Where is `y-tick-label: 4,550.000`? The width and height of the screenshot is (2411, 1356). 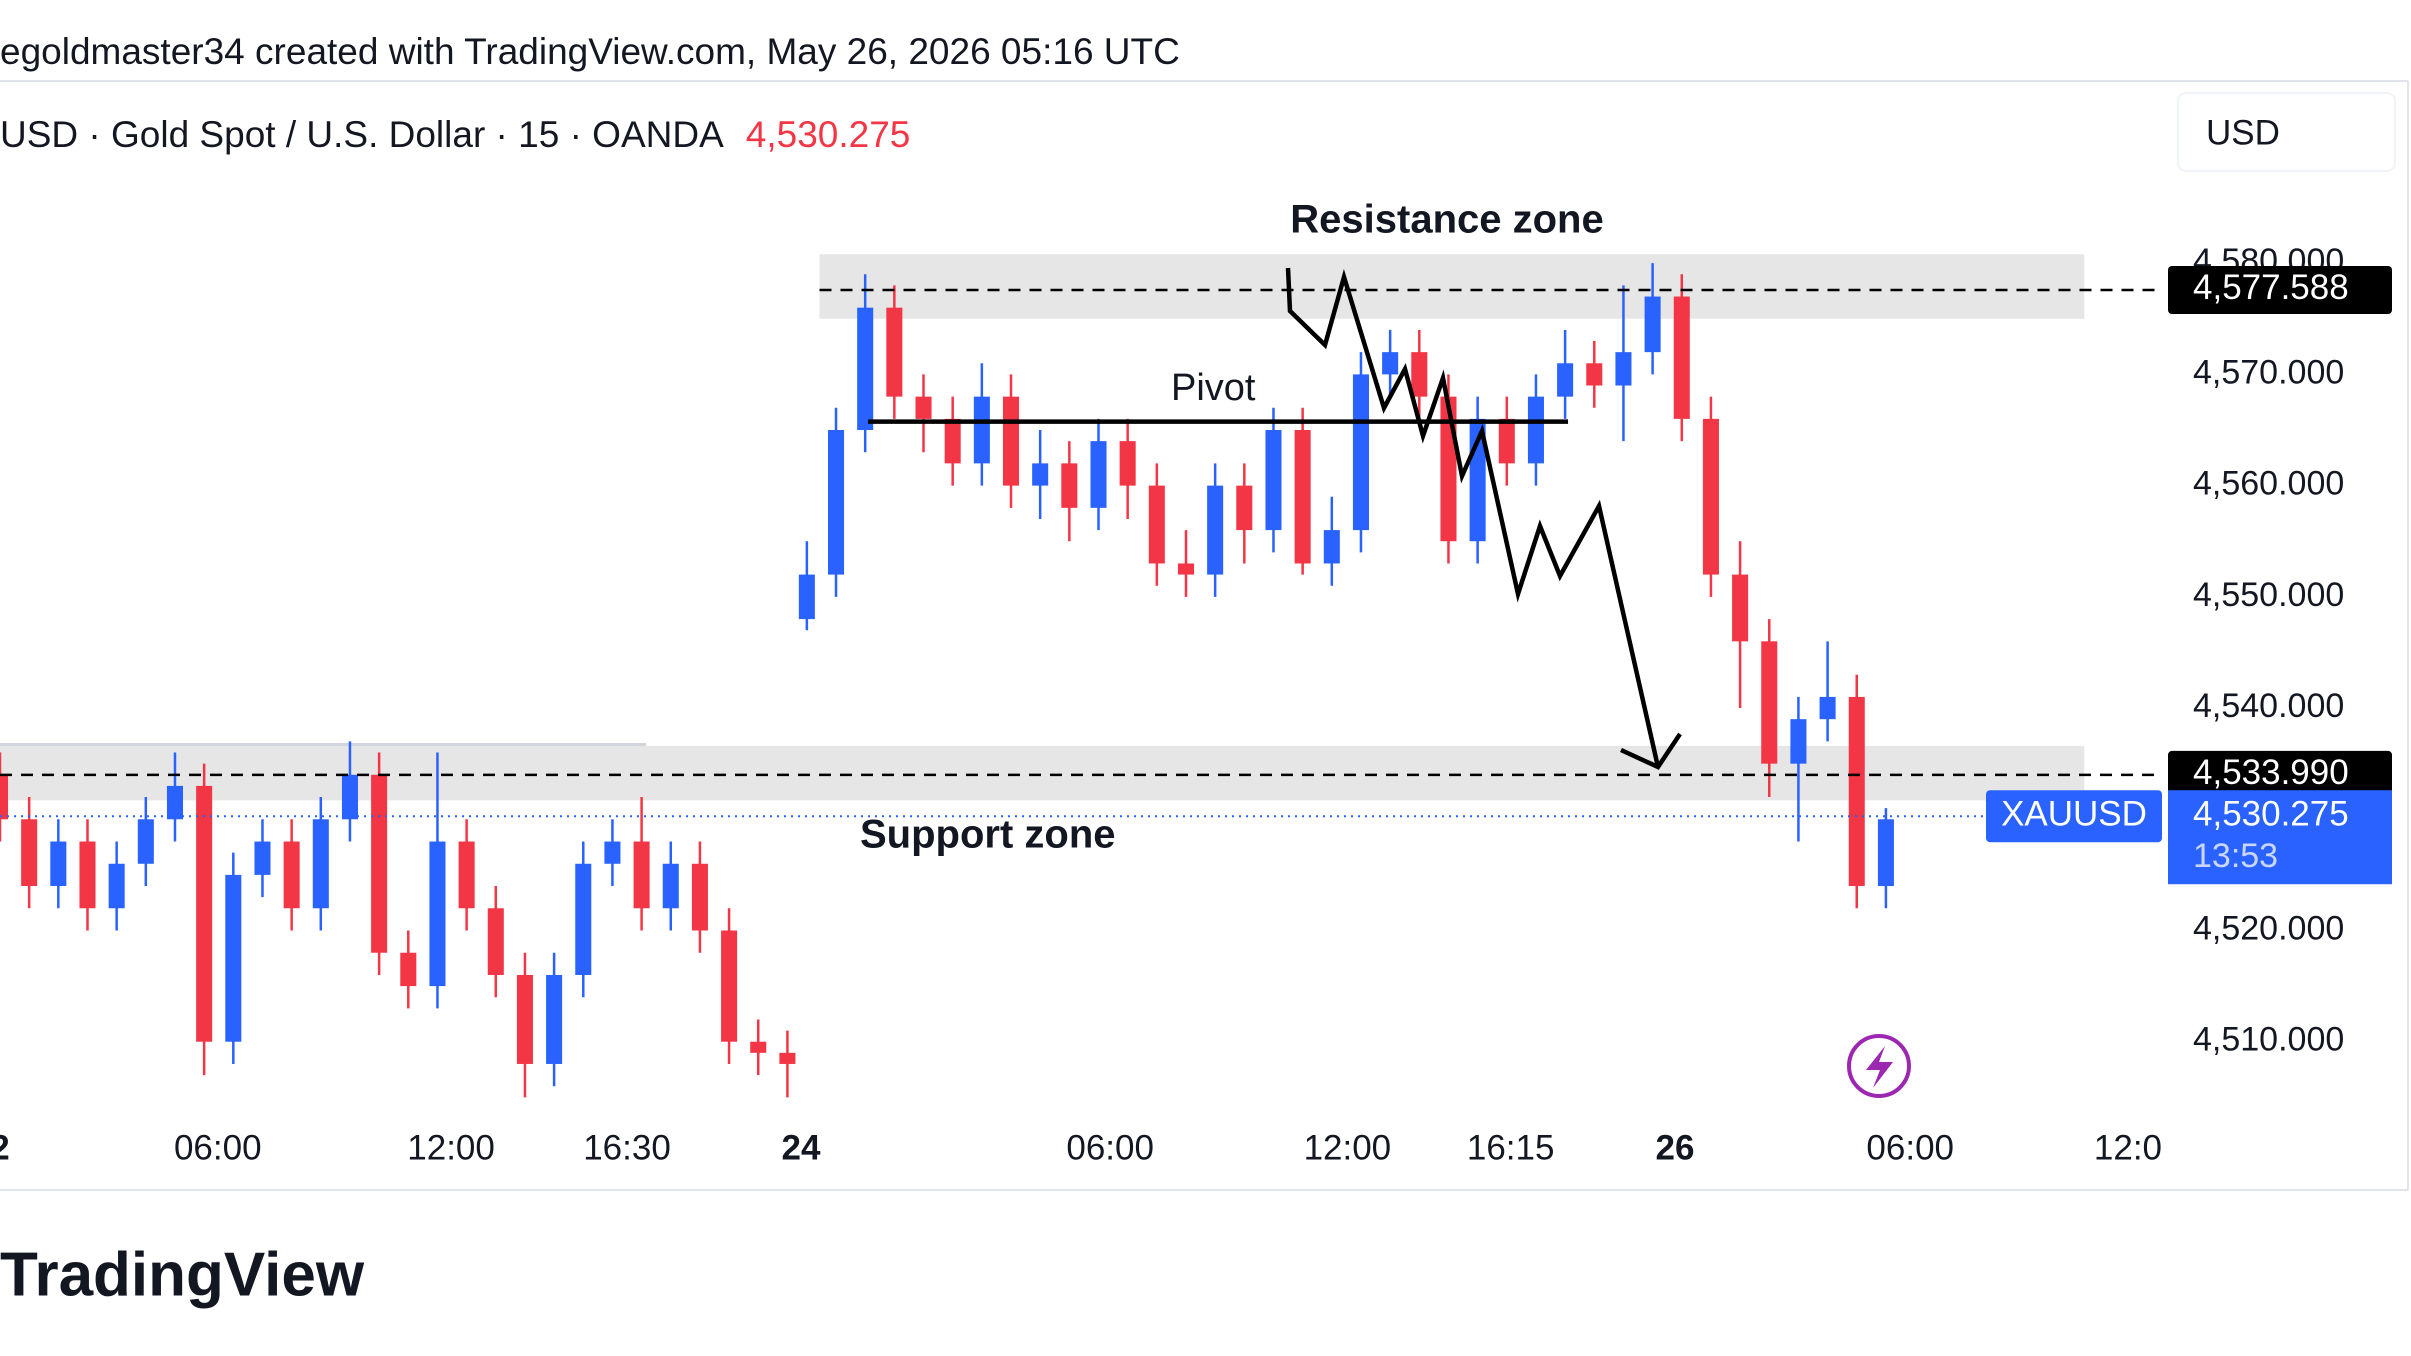 y-tick-label: 4,550.000 is located at coordinates (2268, 595).